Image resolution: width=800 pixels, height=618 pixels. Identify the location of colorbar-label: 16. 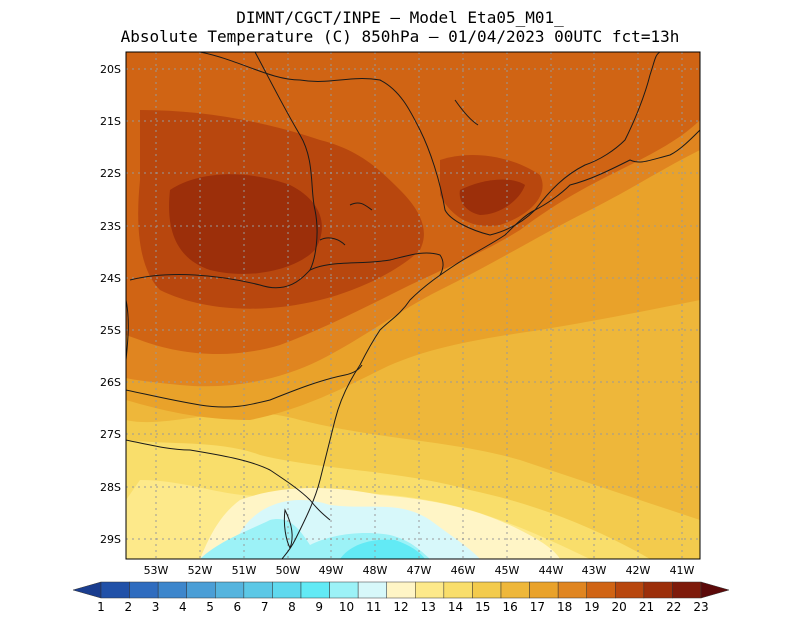
(509, 607).